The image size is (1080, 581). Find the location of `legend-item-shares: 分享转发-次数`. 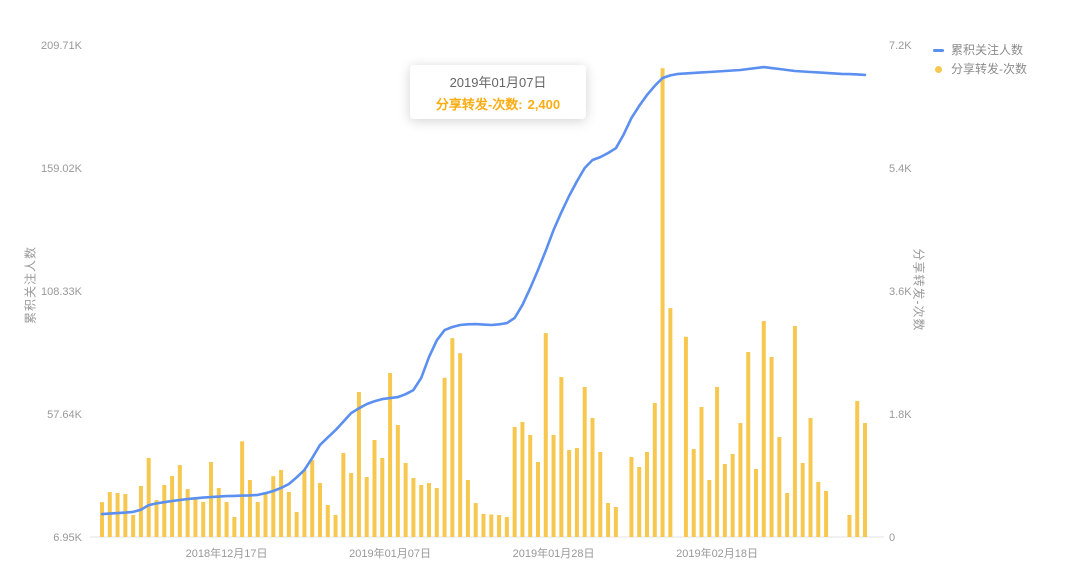

legend-item-shares: 分享转发-次数 is located at coordinates (980, 69).